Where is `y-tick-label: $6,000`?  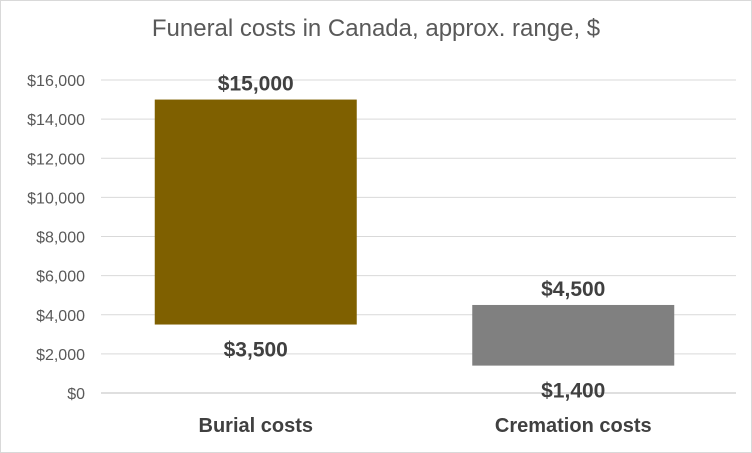
y-tick-label: $6,000 is located at coordinates (60, 277).